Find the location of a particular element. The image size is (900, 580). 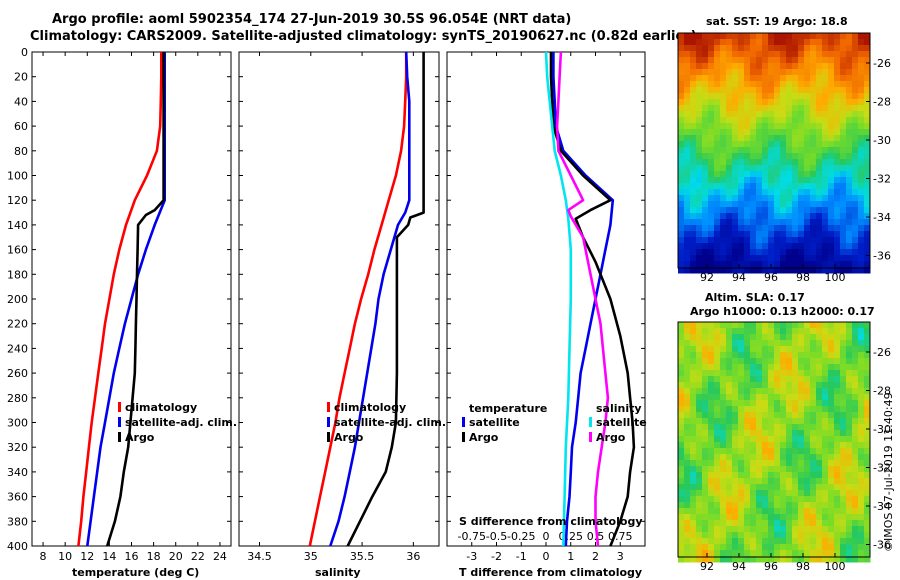

s-tick-label: -0.75 is located at coordinates (472, 536).